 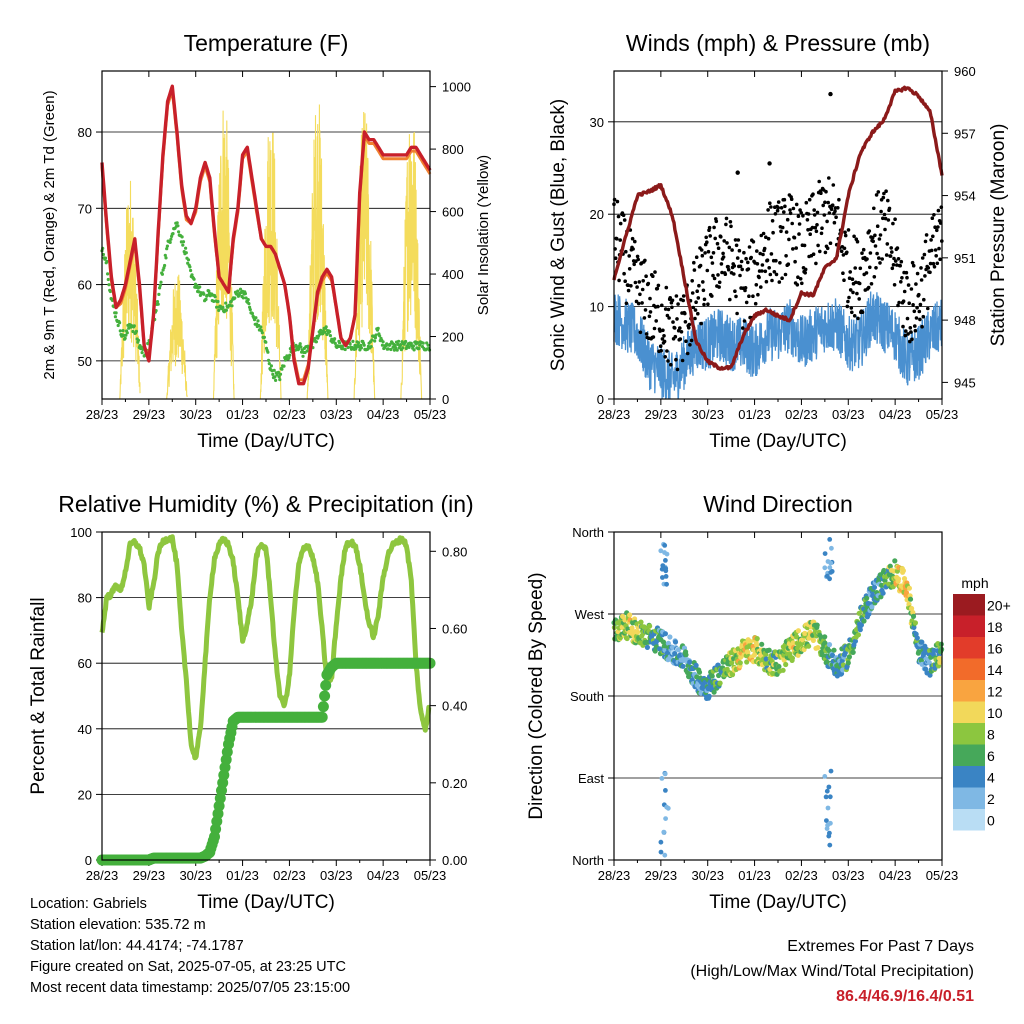 I want to click on legend-label: 8, so click(x=991, y=735).